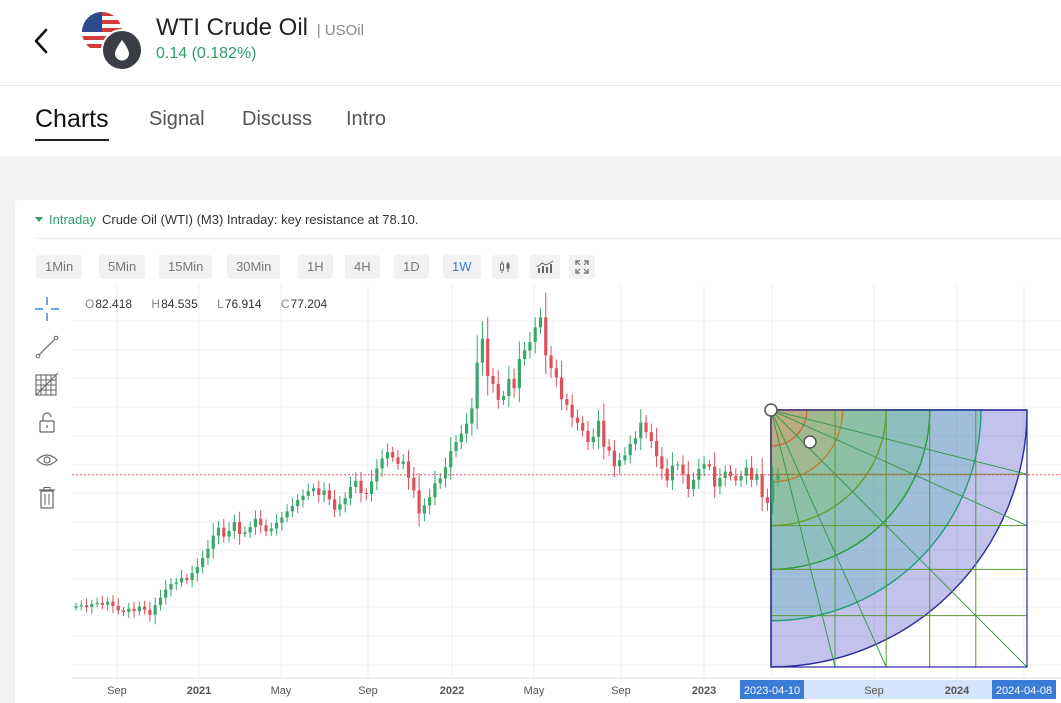 The height and width of the screenshot is (703, 1061). I want to click on delete-tool, so click(47, 498).